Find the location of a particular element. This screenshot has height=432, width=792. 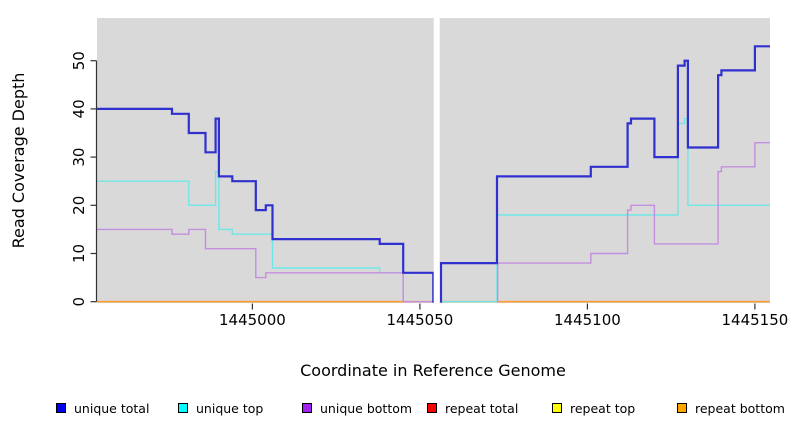

repeat-top-swatch-icon is located at coordinates (557, 408).